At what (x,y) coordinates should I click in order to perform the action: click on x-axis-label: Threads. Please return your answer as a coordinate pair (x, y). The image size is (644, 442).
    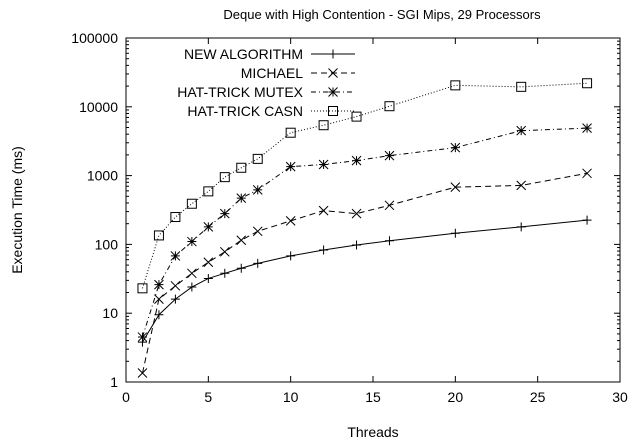
    Looking at the image, I should click on (372, 432).